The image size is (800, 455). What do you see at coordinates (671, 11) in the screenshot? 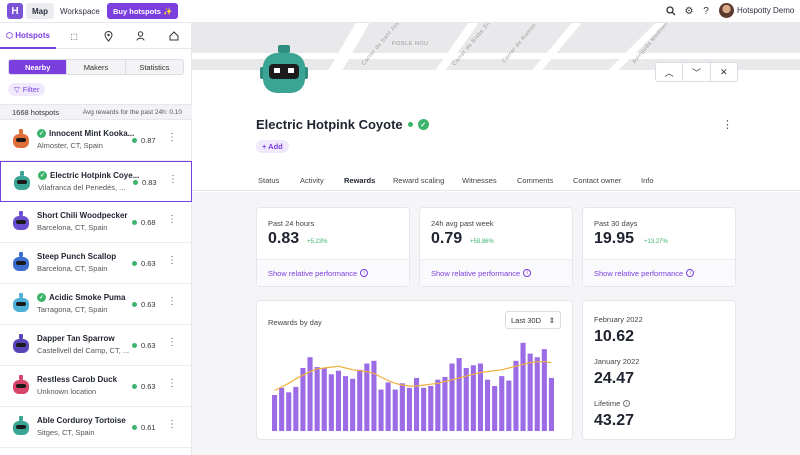
I see `search-icon` at bounding box center [671, 11].